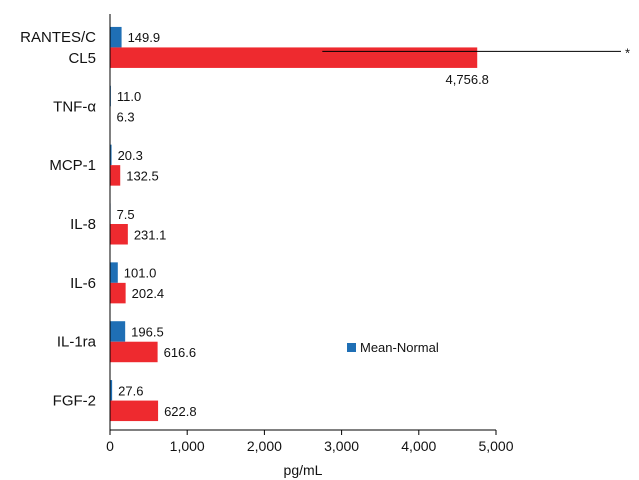 The width and height of the screenshot is (639, 480). Describe the element at coordinates (130, 155) in the screenshot. I see `value-label-mcp-1-mean-normal: 20.3` at that location.